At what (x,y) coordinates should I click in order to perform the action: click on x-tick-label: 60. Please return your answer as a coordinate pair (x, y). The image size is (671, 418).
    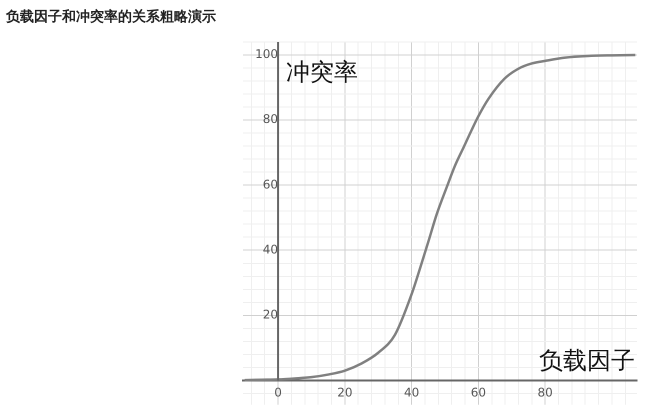
    Looking at the image, I should click on (478, 393).